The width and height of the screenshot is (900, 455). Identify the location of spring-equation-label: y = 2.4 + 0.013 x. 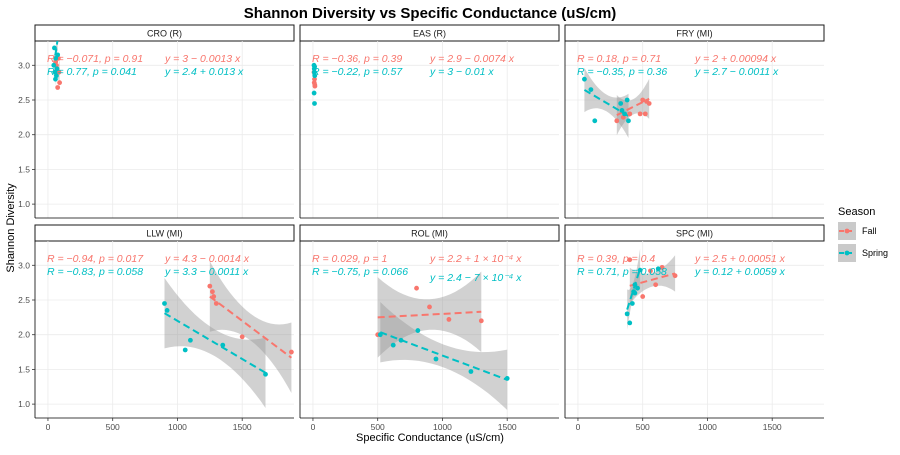
(204, 72).